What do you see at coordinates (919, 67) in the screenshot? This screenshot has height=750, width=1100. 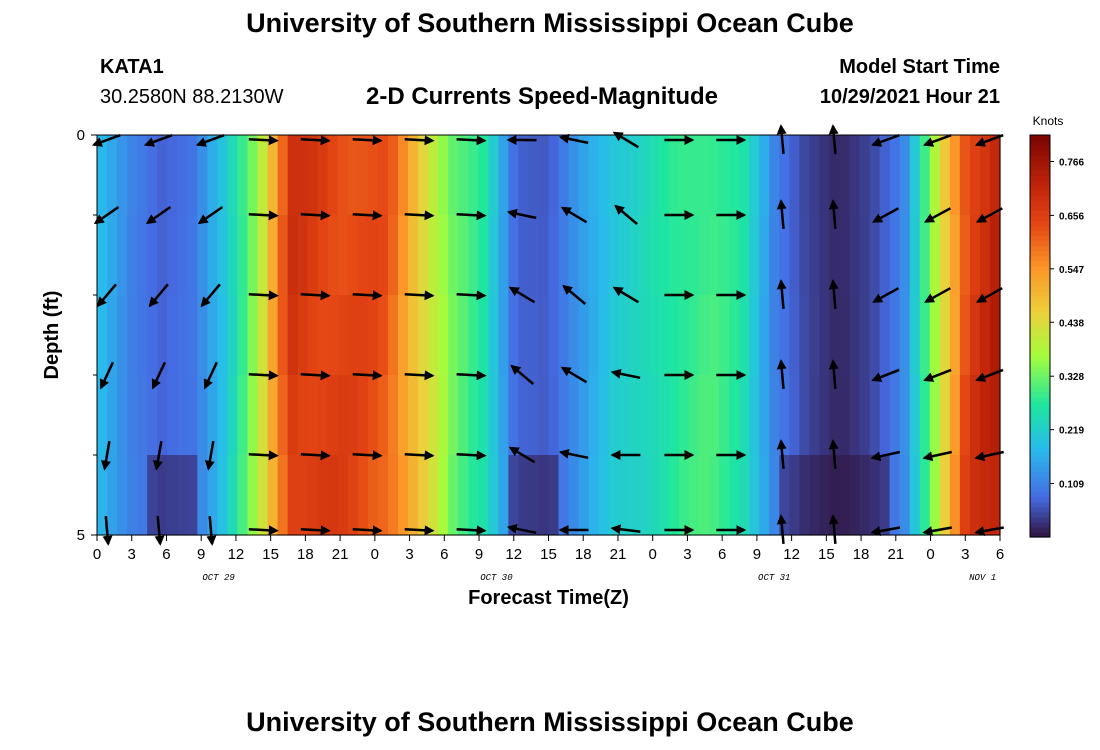 I see `model-start-label: Model Start Time` at bounding box center [919, 67].